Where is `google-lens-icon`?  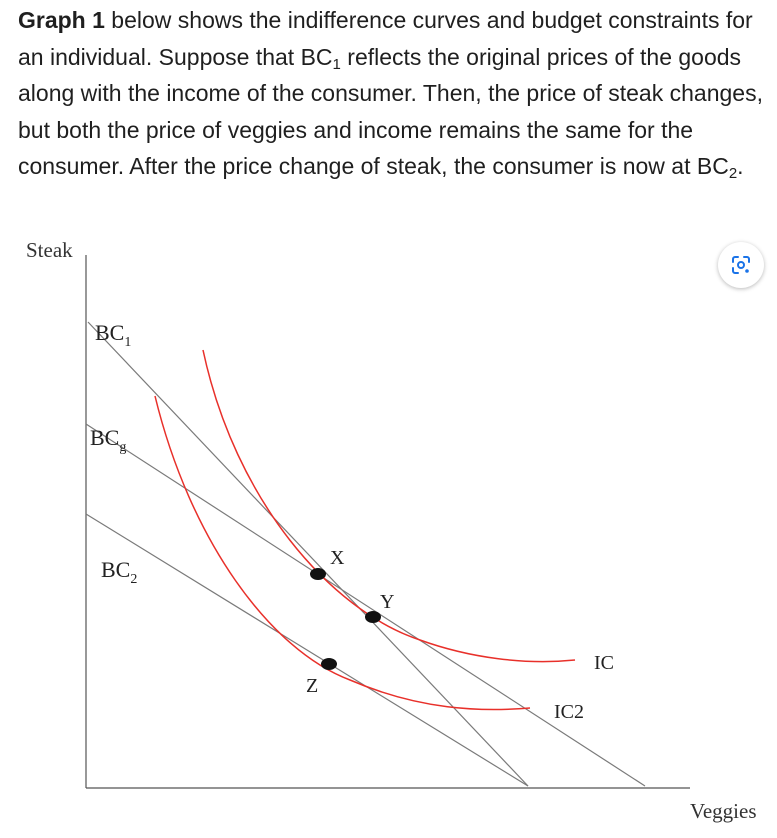 google-lens-icon is located at coordinates (741, 265).